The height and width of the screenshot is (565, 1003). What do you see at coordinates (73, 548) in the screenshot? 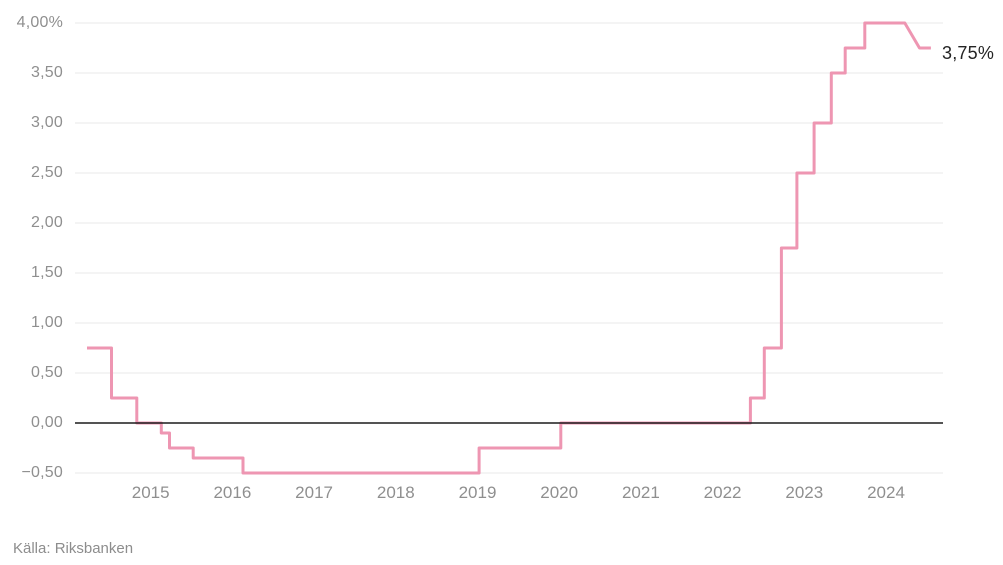
I see `source-caption: Källa: Riksbanken` at bounding box center [73, 548].